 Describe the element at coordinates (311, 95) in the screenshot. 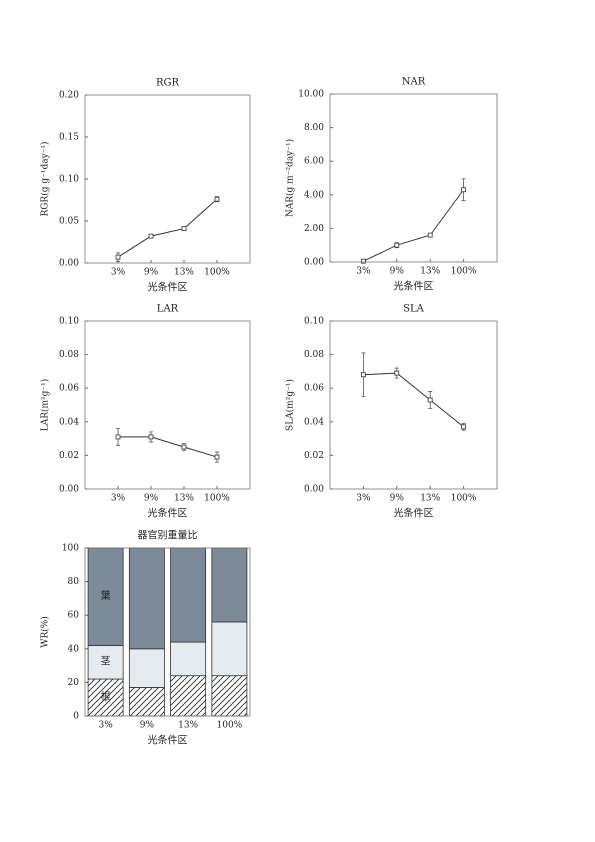

I see `y-tick-label: 10.00` at that location.